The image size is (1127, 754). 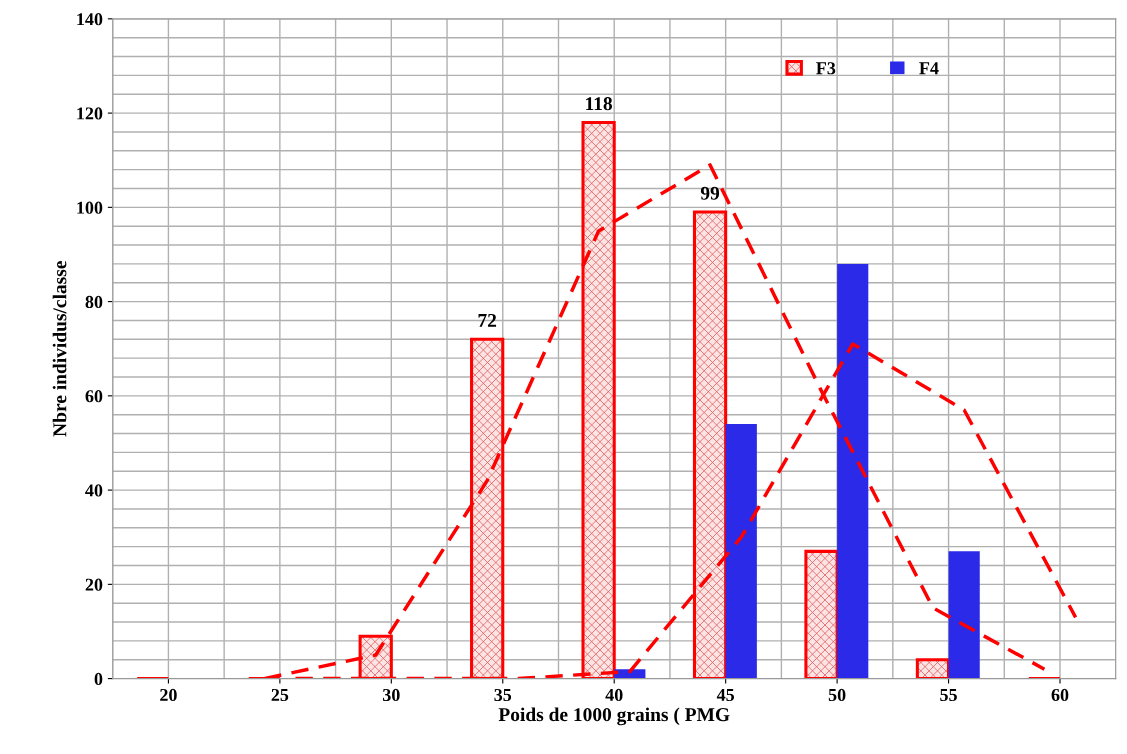 What do you see at coordinates (487, 320) in the screenshot?
I see `data-label: 72` at bounding box center [487, 320].